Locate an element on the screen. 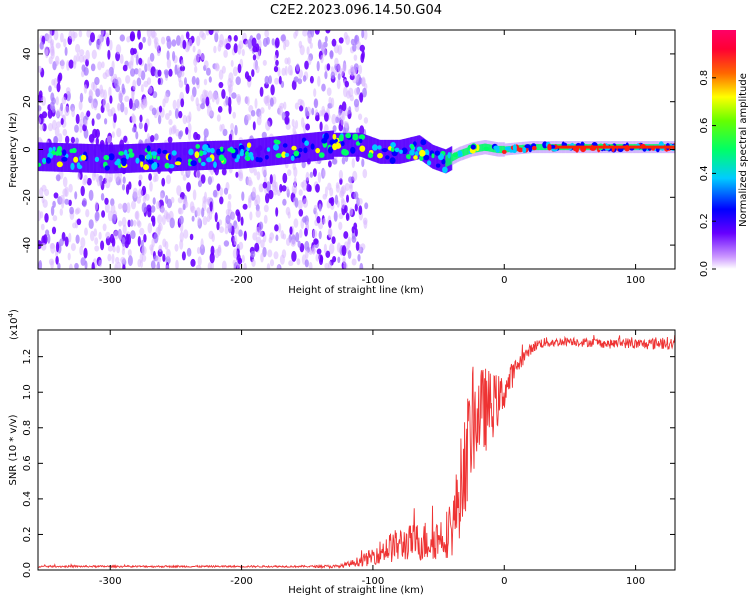 Image resolution: width=750 pixels, height=600 pixels. spectrogram-y-label: Frequency (Hz) is located at coordinates (13, 150).